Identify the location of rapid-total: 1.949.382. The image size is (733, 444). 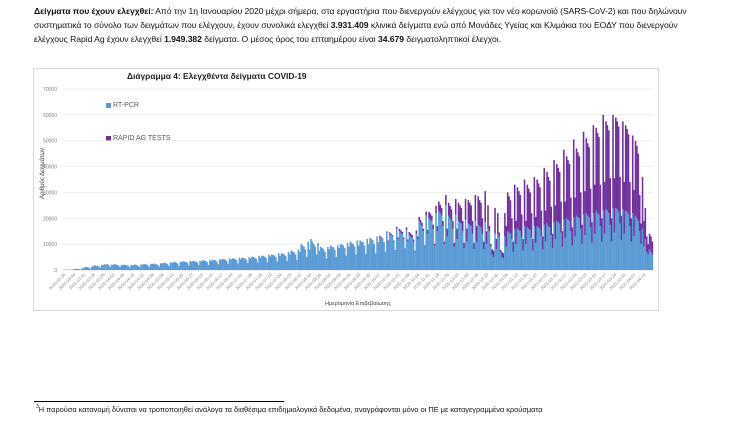
(183, 39).